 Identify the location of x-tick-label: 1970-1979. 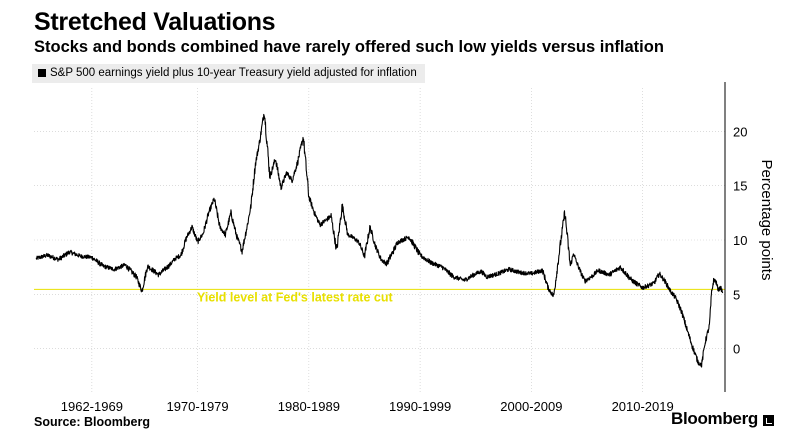
(197, 406).